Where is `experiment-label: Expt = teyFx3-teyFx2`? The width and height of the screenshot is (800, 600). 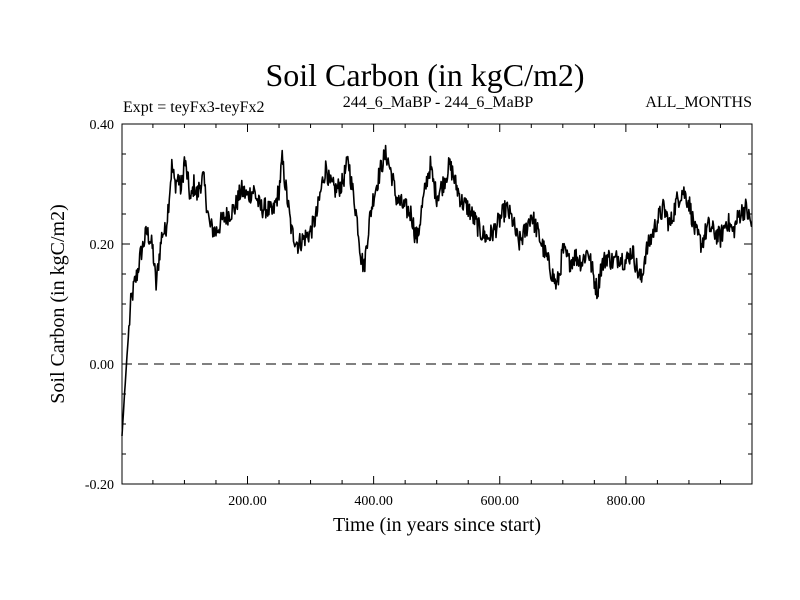 experiment-label: Expt = teyFx3-teyFx2 is located at coordinates (193, 107).